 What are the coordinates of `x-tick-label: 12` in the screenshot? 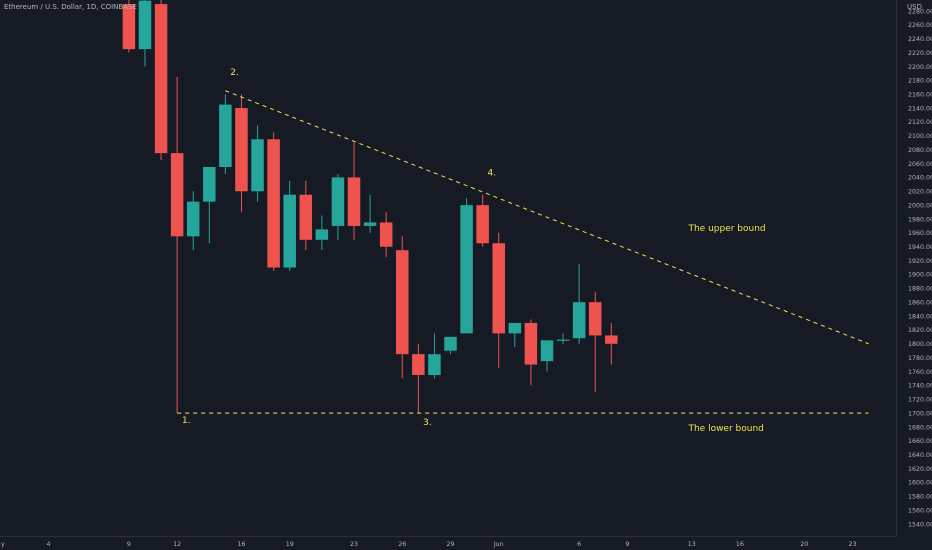 It's located at (177, 544).